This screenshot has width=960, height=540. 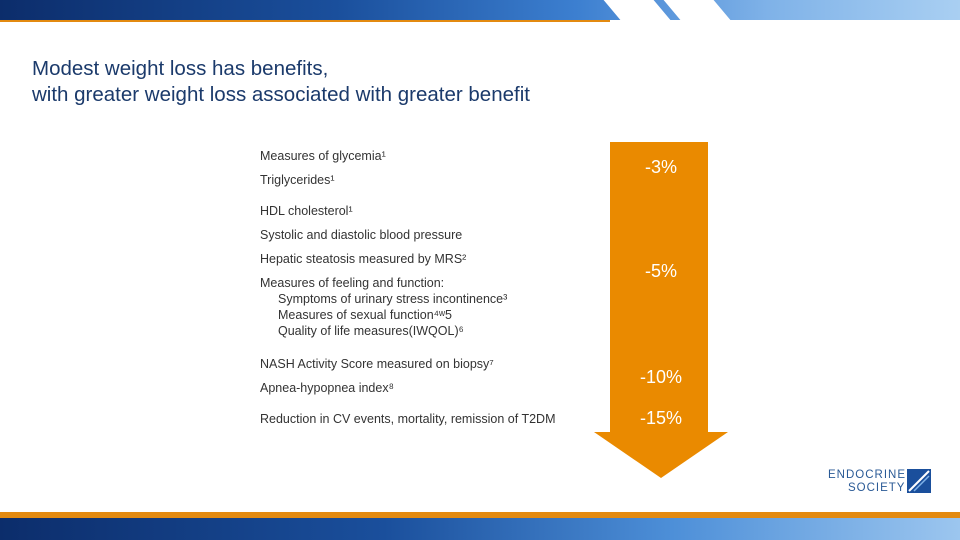 I want to click on subitem-qol: Quality of life measures(IWQOL)⁶, so click(x=371, y=331).